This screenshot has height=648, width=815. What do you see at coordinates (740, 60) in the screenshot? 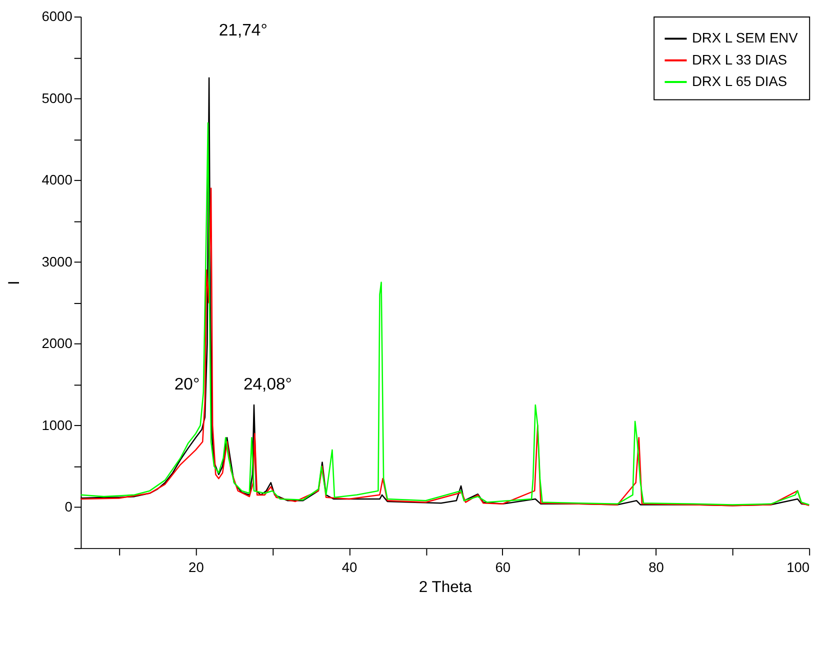
I see `legend-label: DRX L 33 DIAS` at bounding box center [740, 60].